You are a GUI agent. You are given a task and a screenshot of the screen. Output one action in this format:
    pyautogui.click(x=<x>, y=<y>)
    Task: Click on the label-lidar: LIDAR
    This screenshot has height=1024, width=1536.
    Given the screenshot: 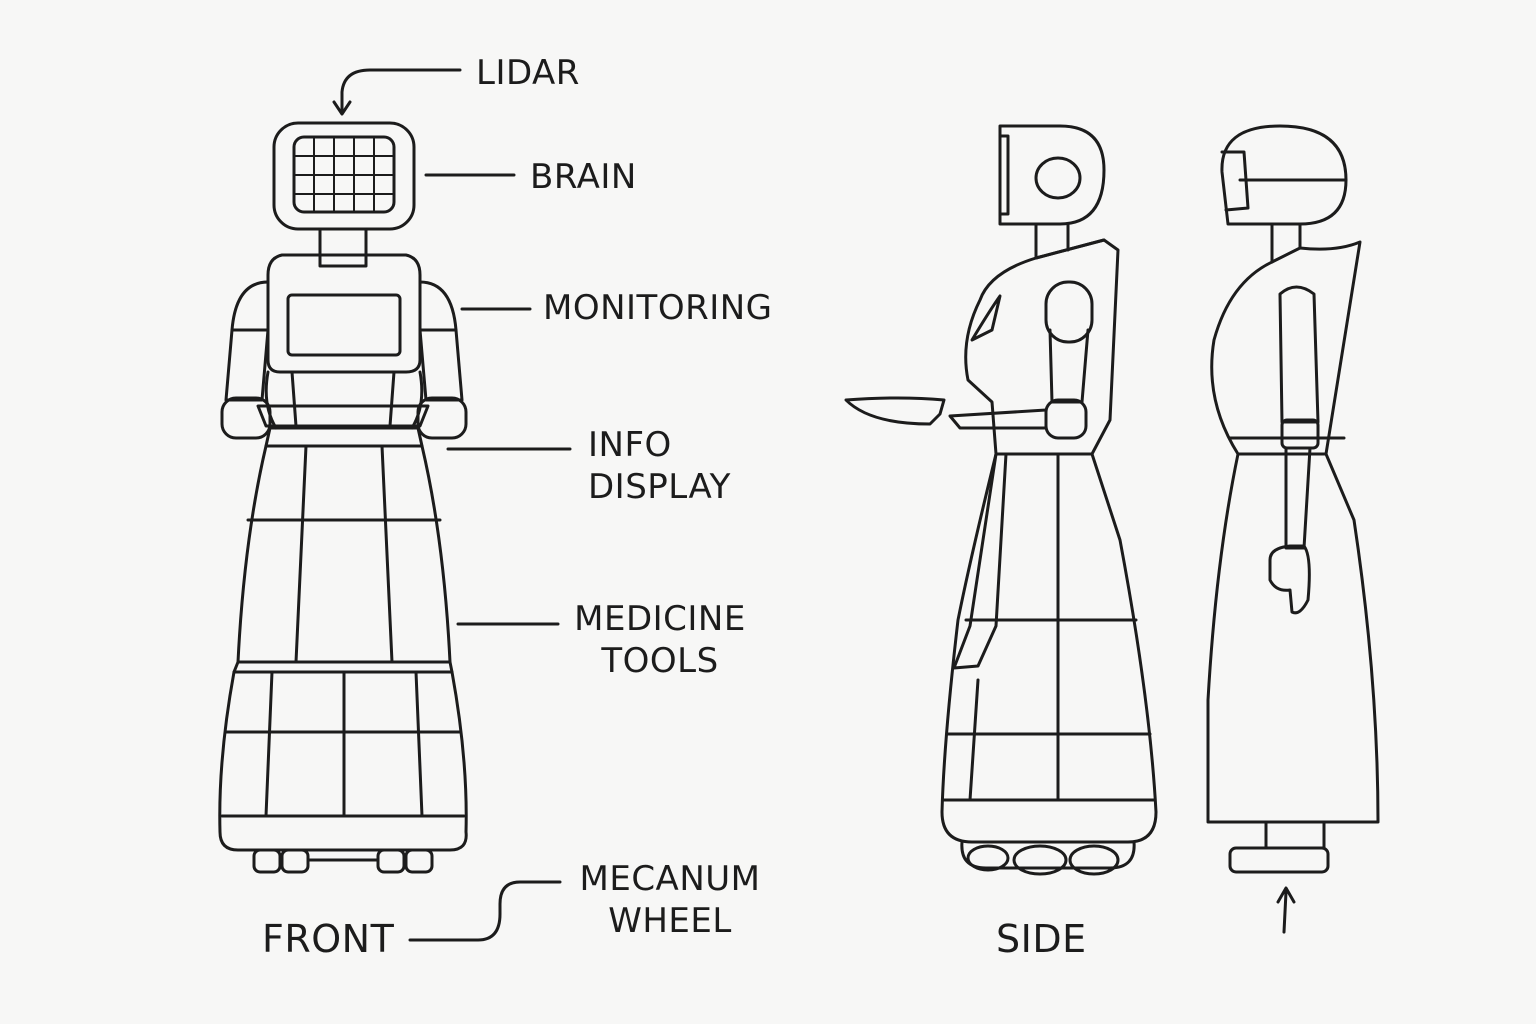 What is the action you would take?
    pyautogui.click(x=528, y=73)
    